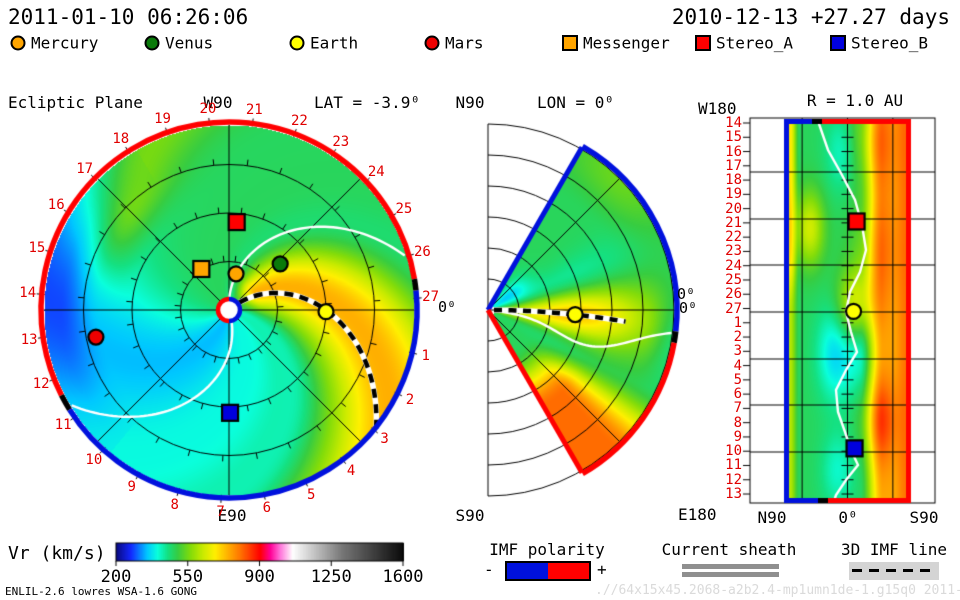 The height and width of the screenshot is (600, 960). What do you see at coordinates (489, 569) in the screenshot?
I see `imf-minus-sign: -` at bounding box center [489, 569].